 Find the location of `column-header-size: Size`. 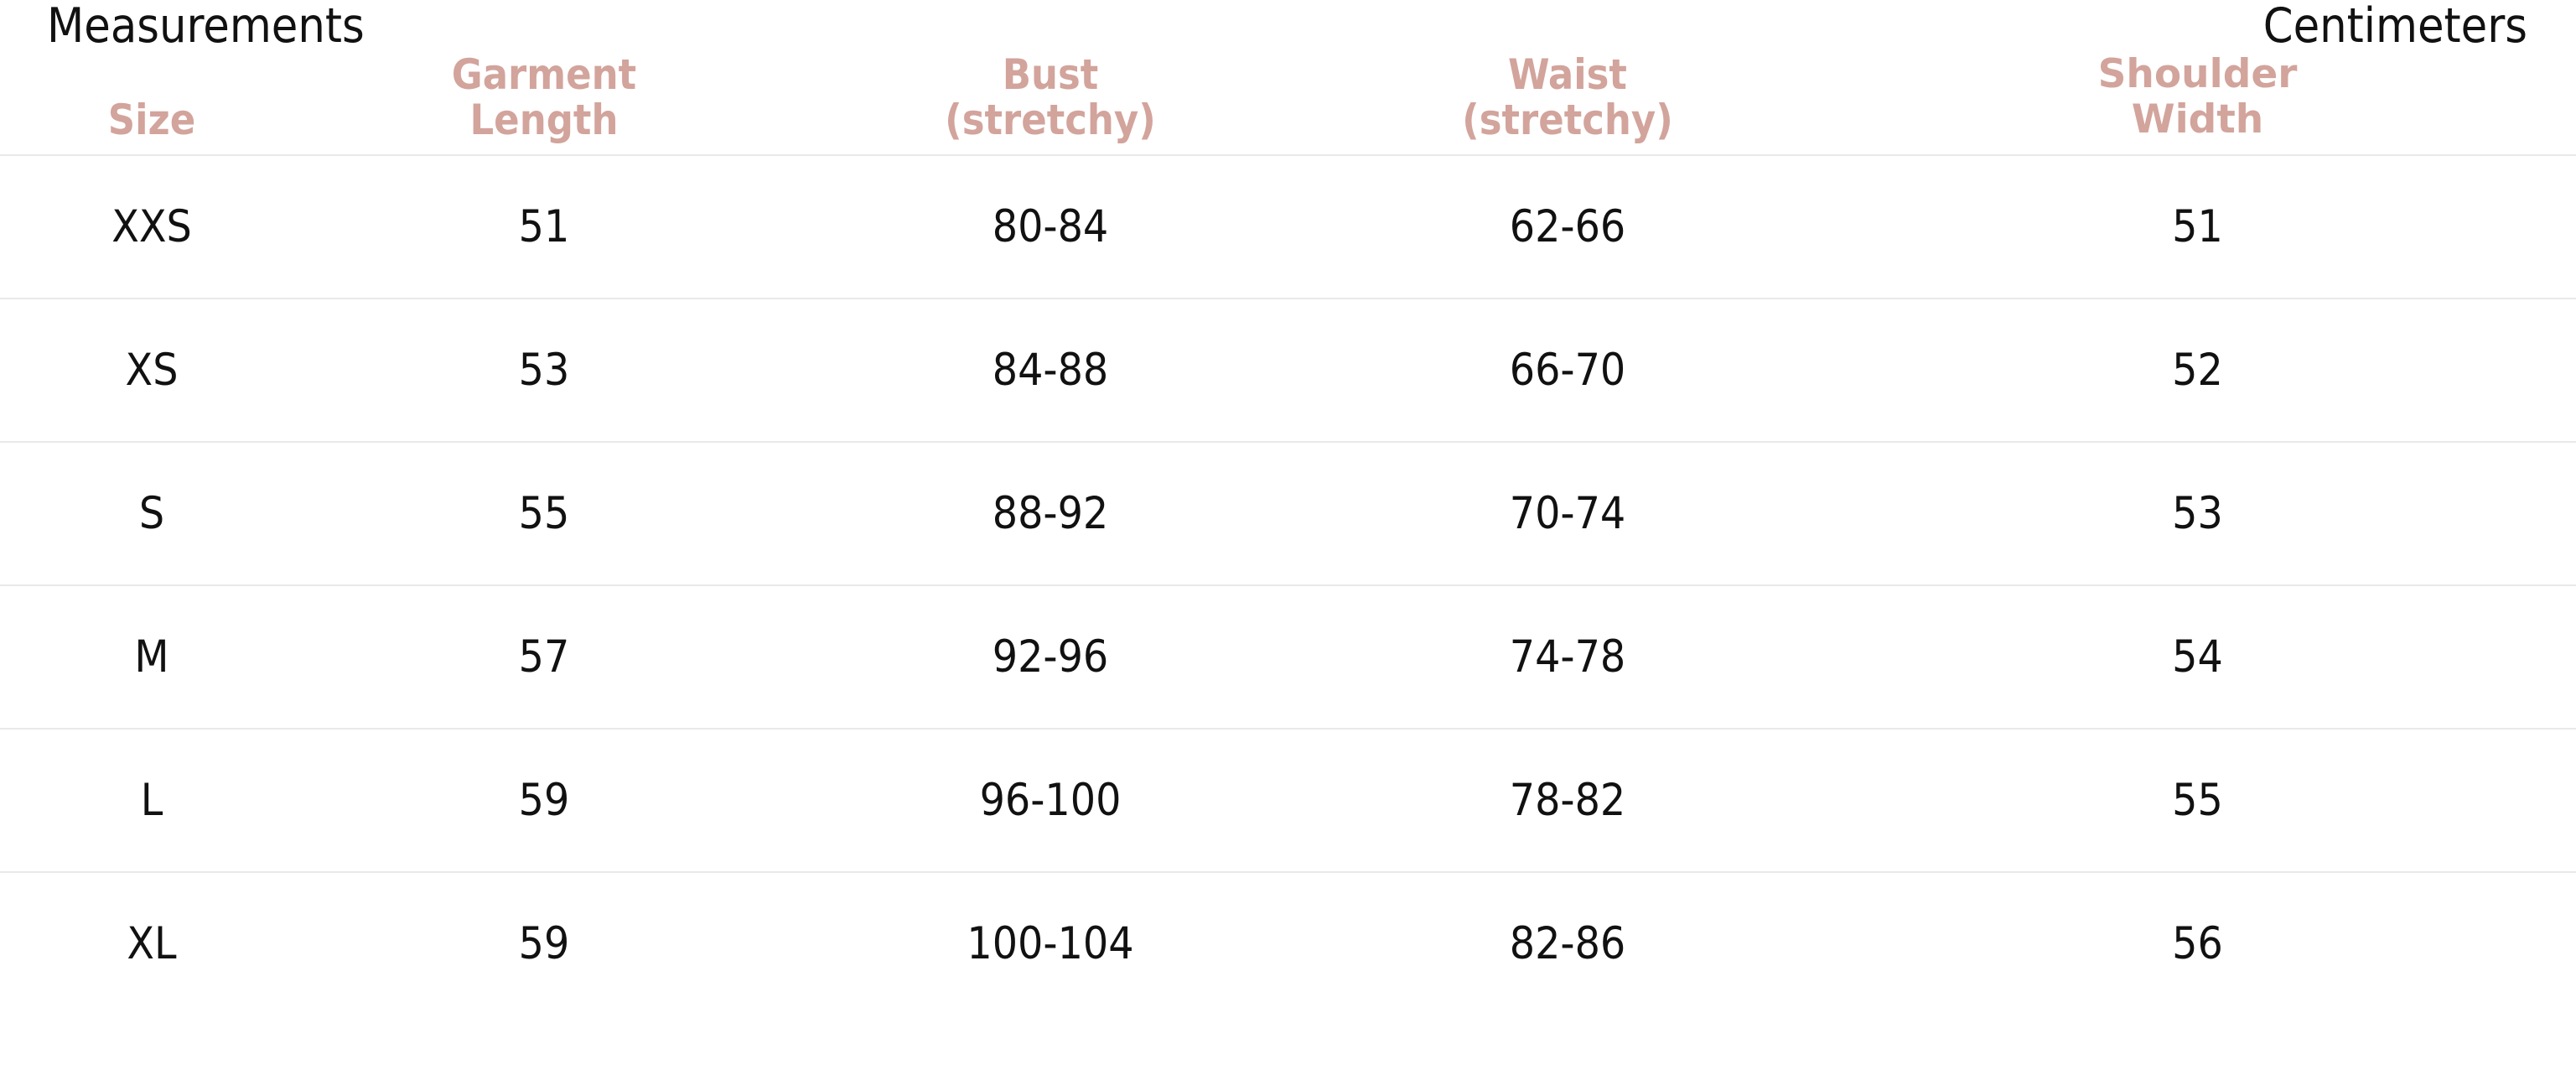

column-header-size: Size is located at coordinates (151, 103).